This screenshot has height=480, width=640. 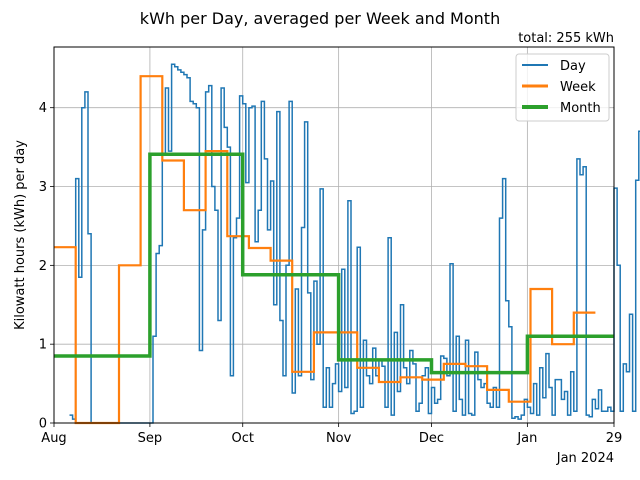 I want to click on x-tick-label: Sep, so click(x=150, y=438).